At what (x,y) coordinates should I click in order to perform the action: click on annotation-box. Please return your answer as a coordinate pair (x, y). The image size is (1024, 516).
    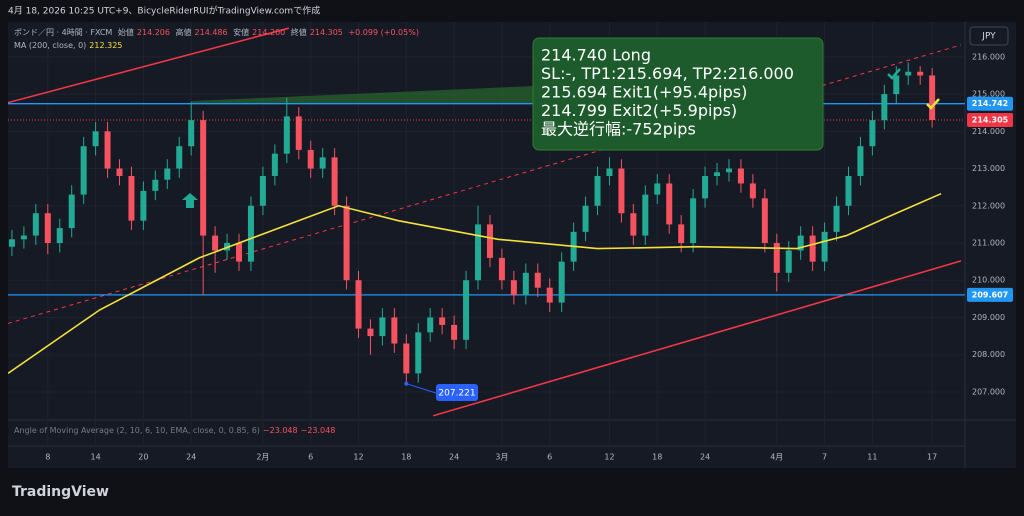
    Looking at the image, I should click on (678, 94).